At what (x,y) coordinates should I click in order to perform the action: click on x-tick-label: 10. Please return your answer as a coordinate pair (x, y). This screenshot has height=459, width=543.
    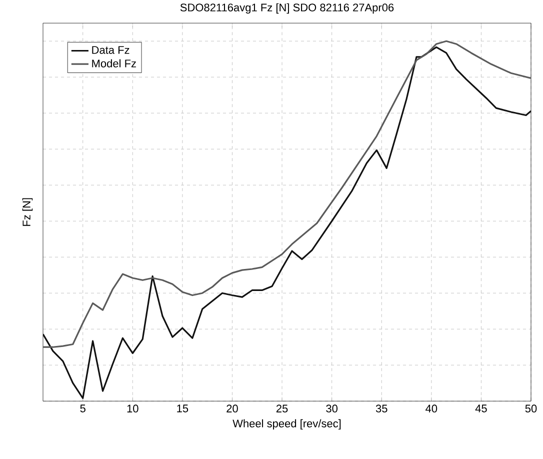
    Looking at the image, I should click on (132, 408).